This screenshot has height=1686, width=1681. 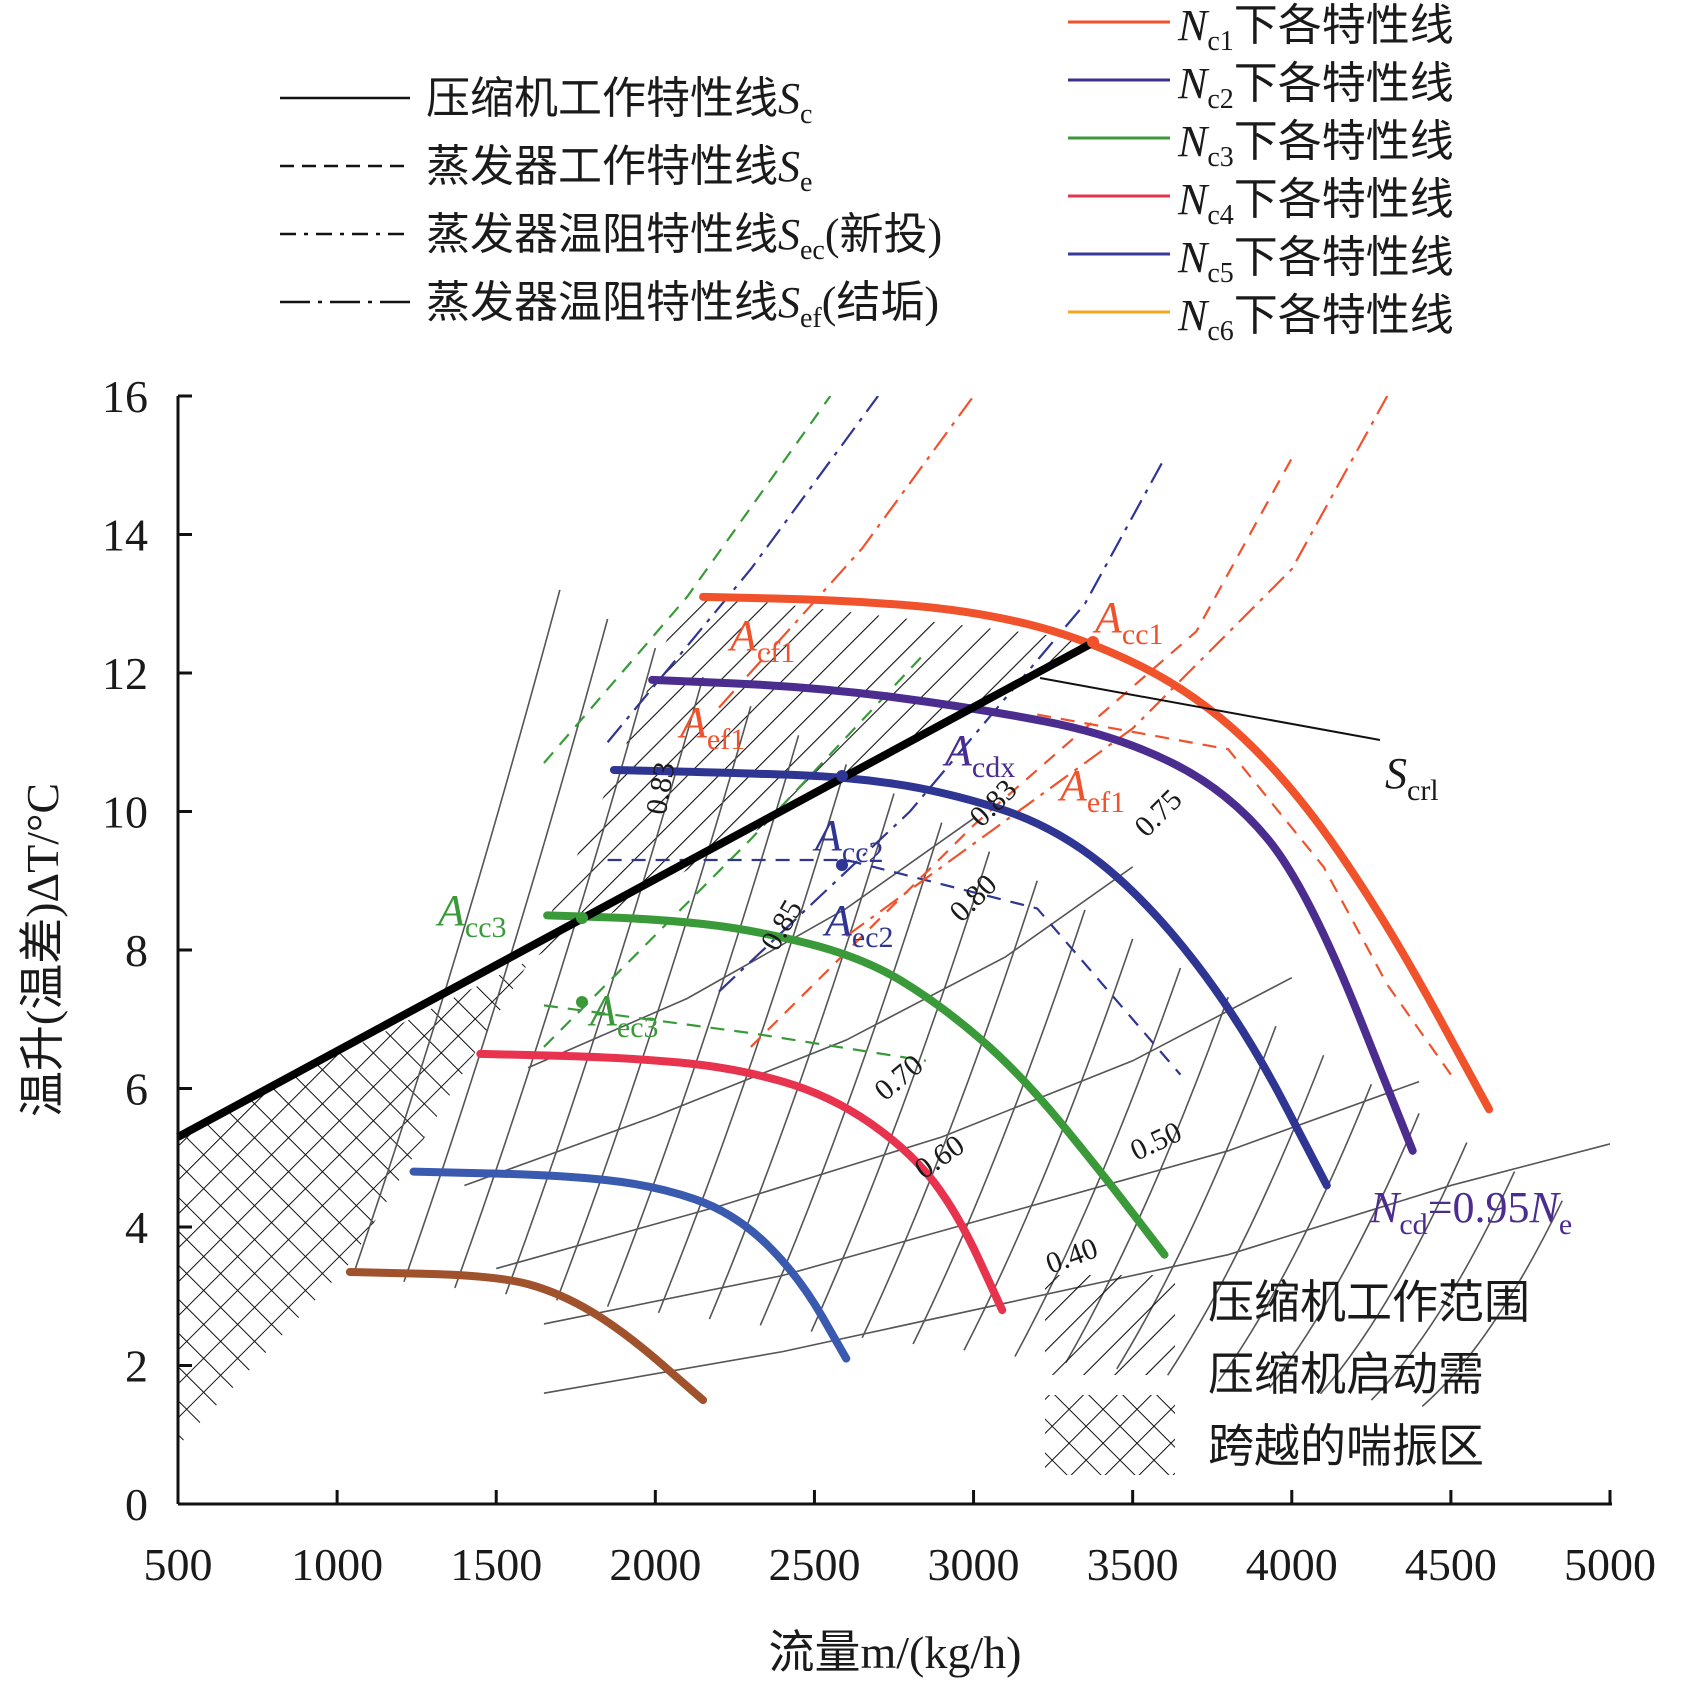 I want to click on legend-right-entry: Nc4下各特性线, so click(x=1315, y=203).